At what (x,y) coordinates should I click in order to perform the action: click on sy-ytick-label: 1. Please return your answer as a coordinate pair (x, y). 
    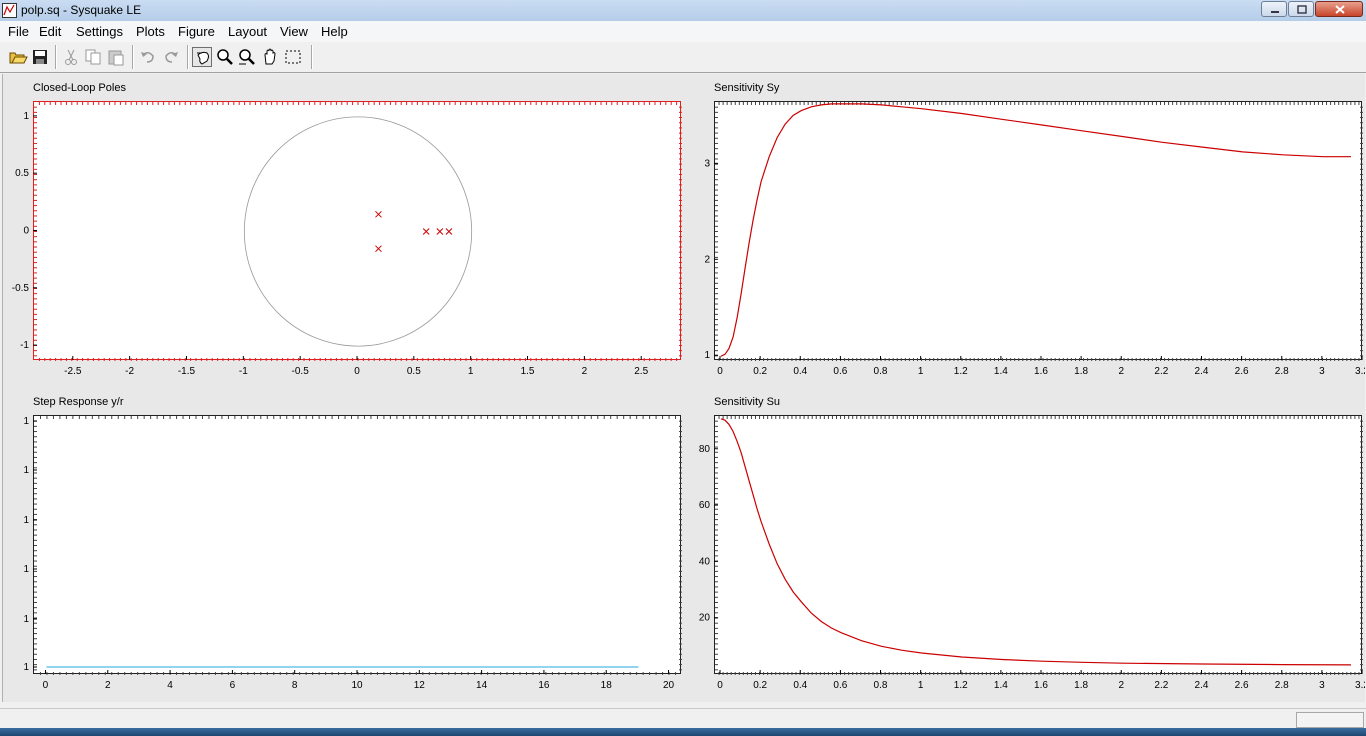
    Looking at the image, I should click on (707, 355).